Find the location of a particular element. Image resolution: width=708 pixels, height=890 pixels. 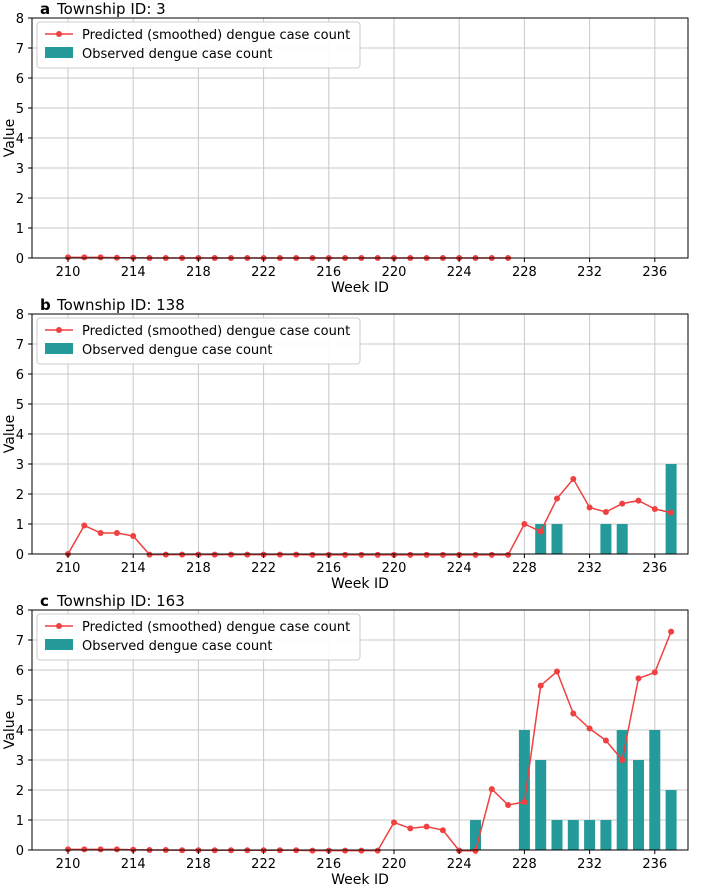

y-axis-label: Value is located at coordinates (10, 730).